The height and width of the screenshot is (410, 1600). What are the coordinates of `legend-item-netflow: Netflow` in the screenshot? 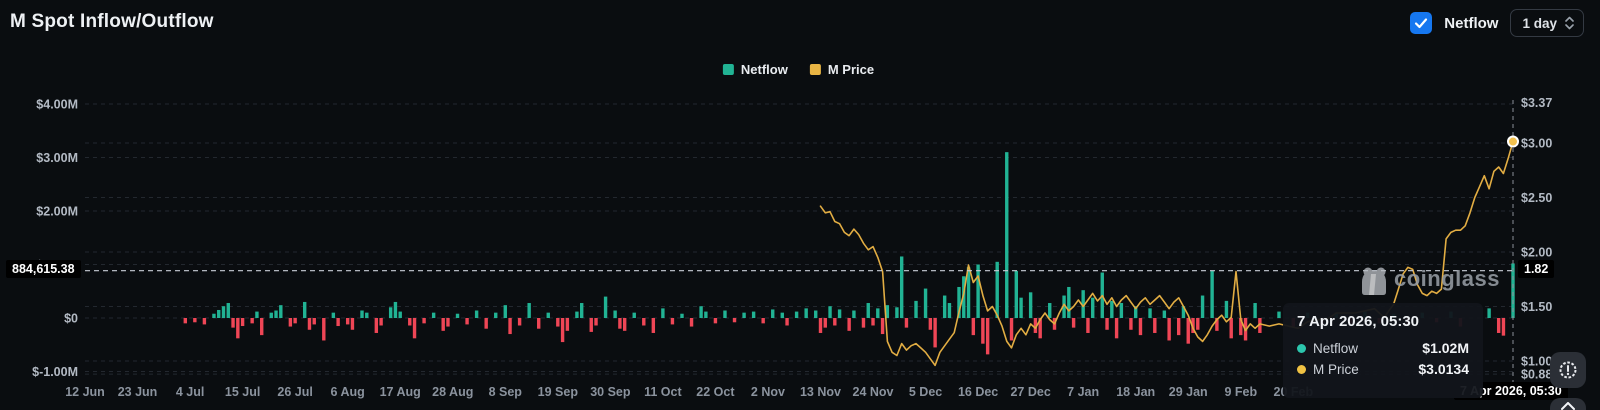 It's located at (755, 69).